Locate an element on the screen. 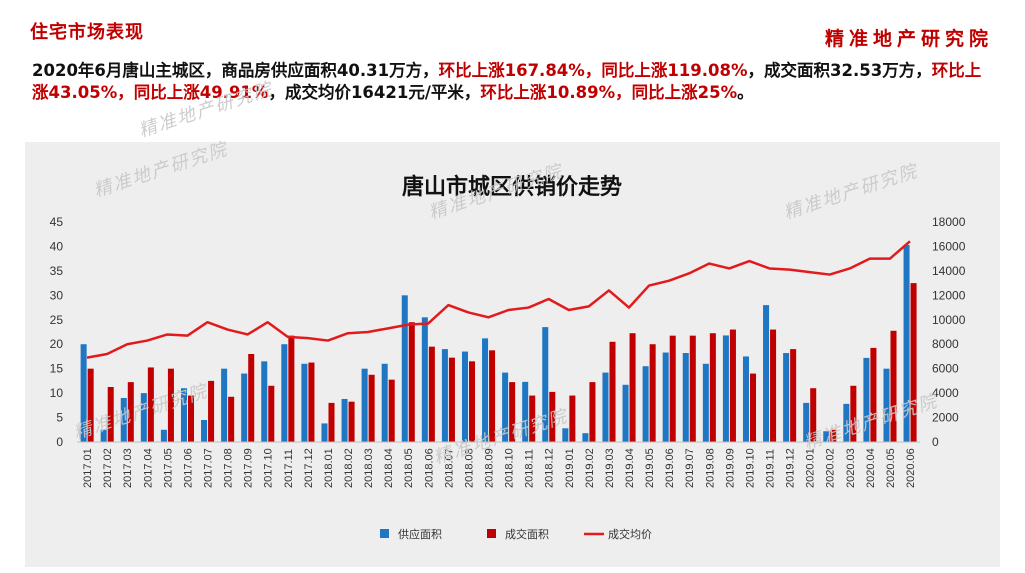  bar-deal-area-2019.02 is located at coordinates (592, 412).